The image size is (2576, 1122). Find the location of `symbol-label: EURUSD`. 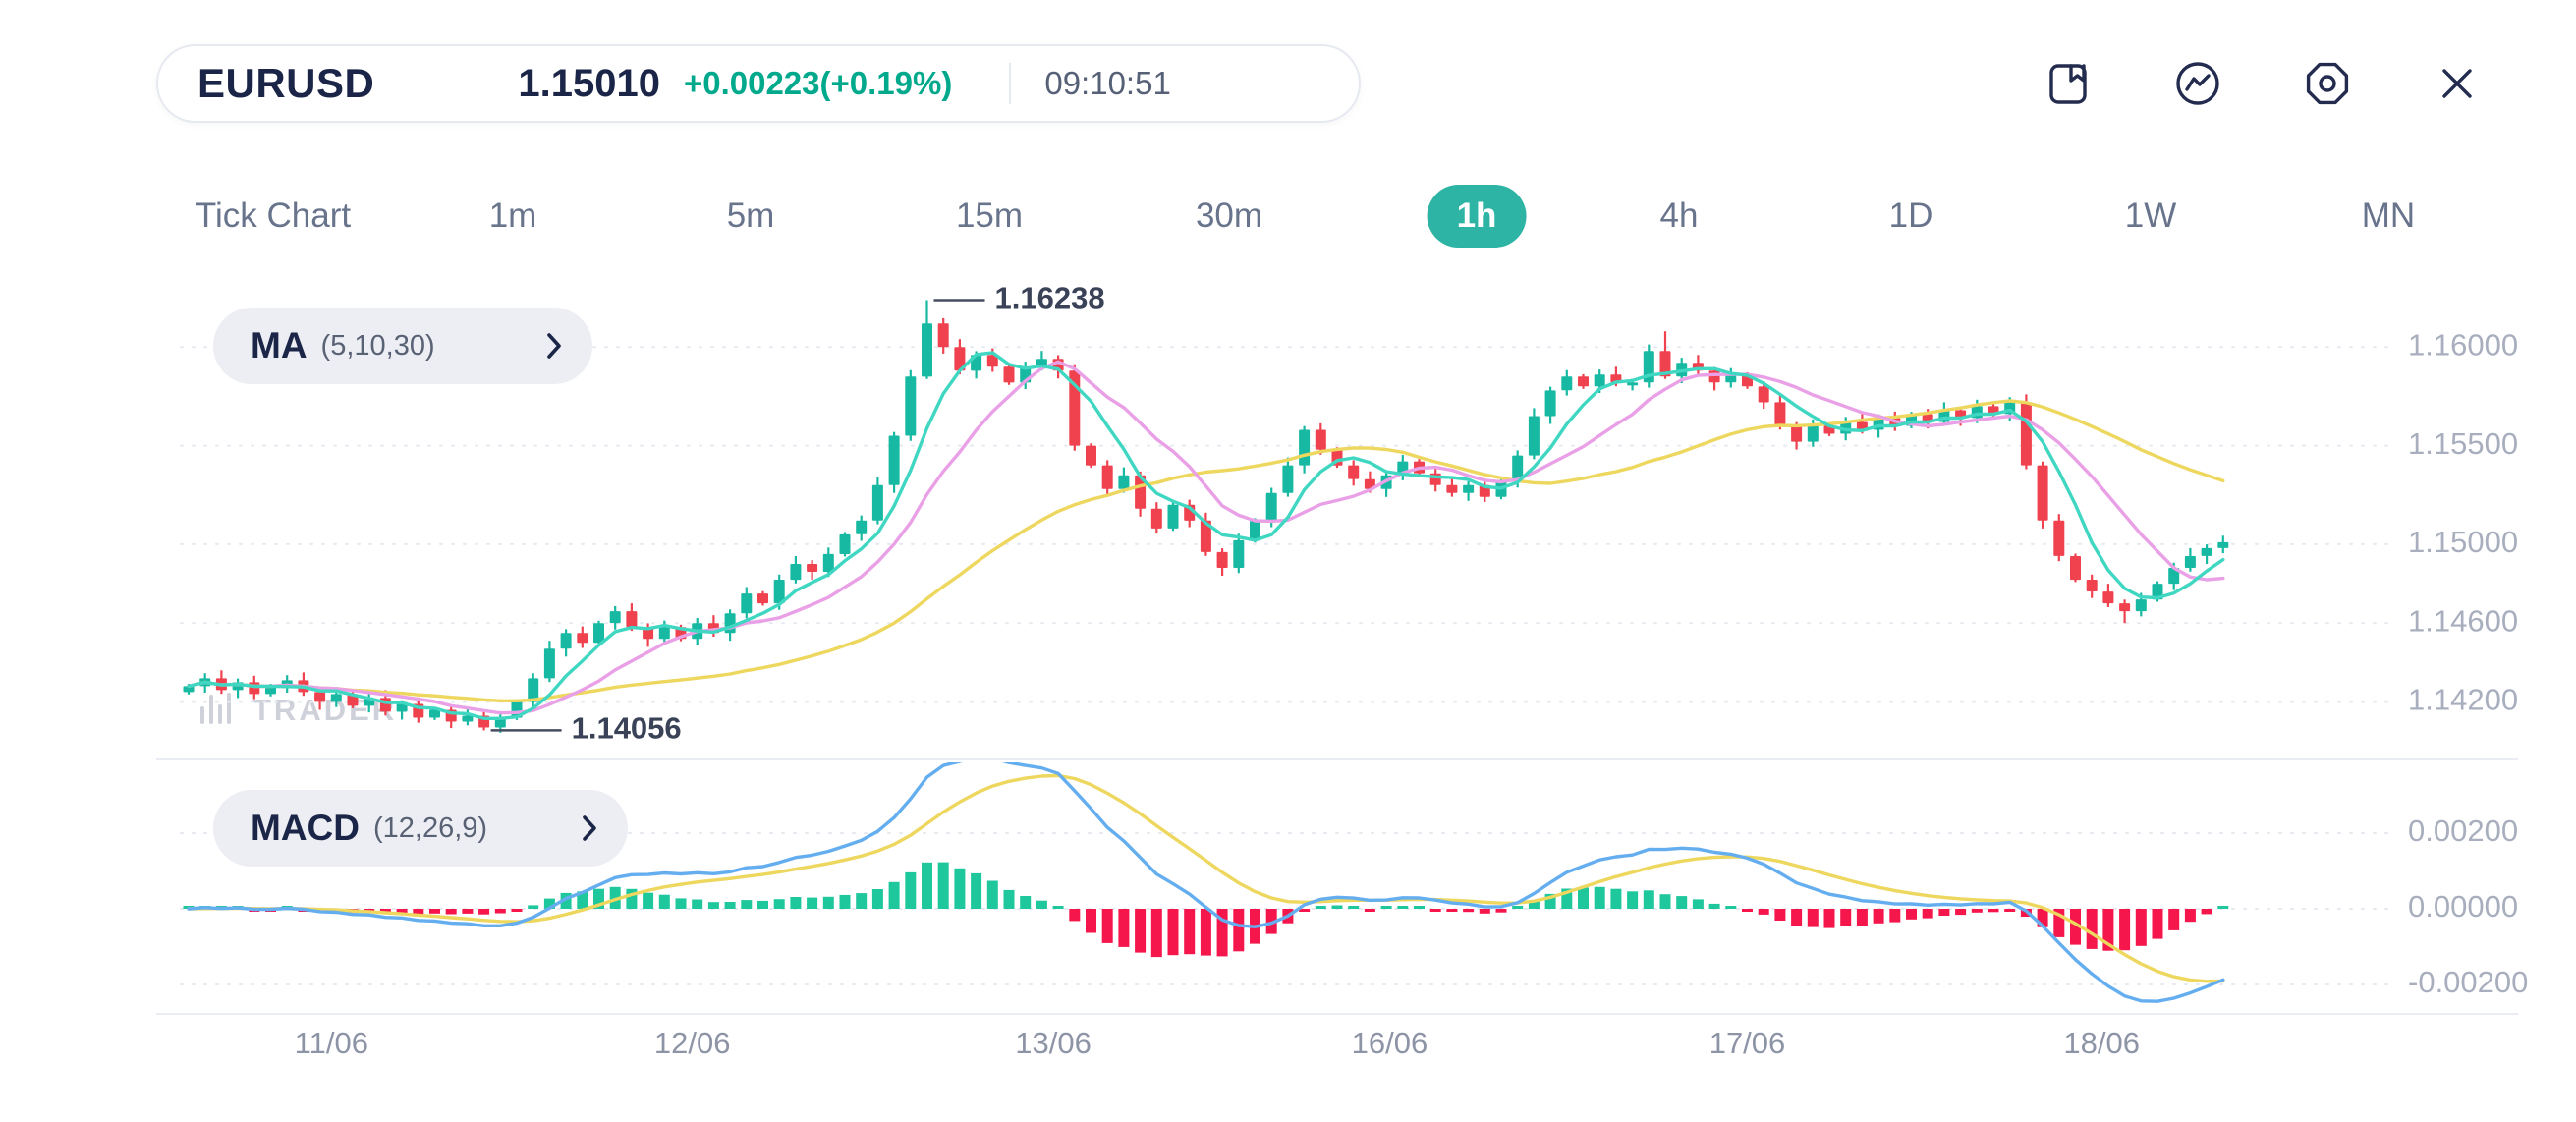

symbol-label: EURUSD is located at coordinates (286, 83).